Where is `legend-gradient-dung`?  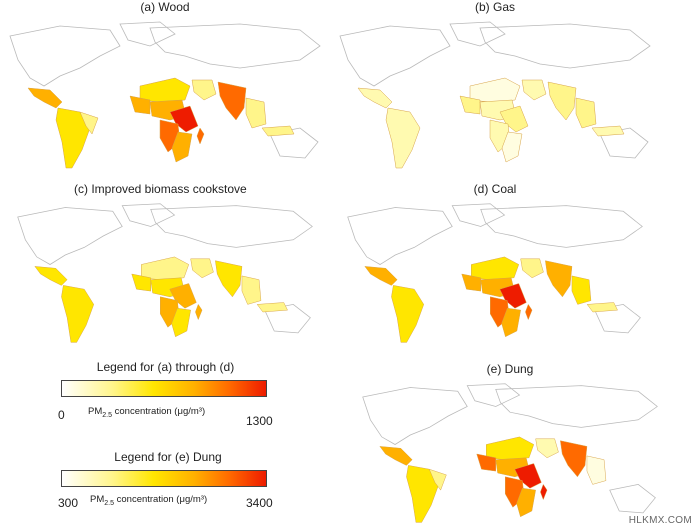 legend-gradient-dung is located at coordinates (164, 478).